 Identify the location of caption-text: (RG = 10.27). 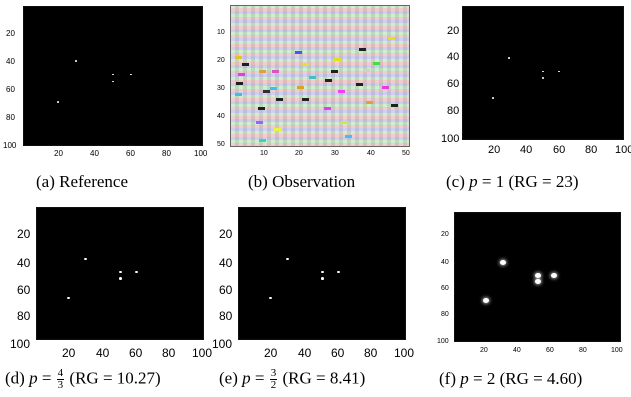
(113, 378).